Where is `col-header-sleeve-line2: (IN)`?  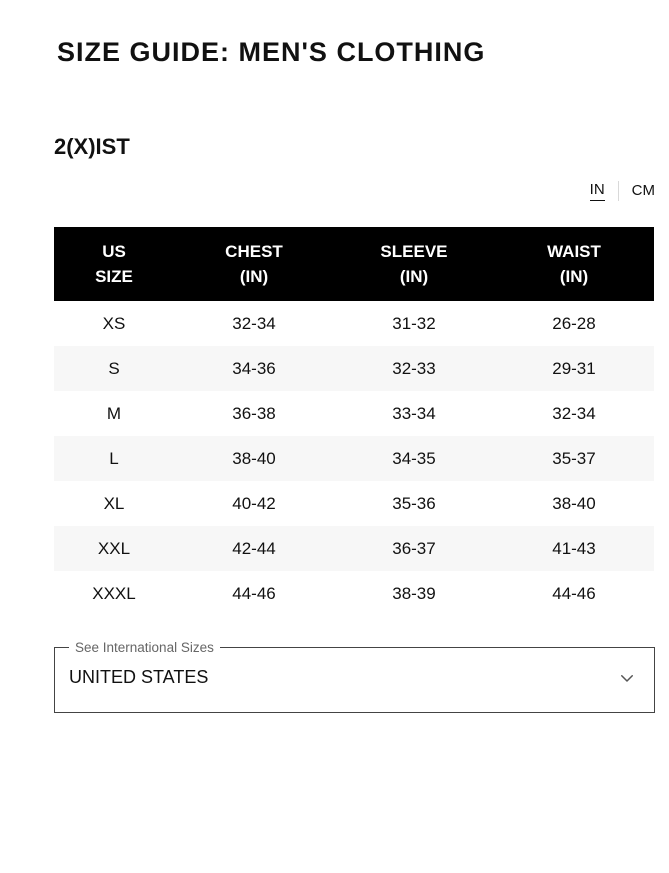
col-header-sleeve-line2: (IN) is located at coordinates (414, 276).